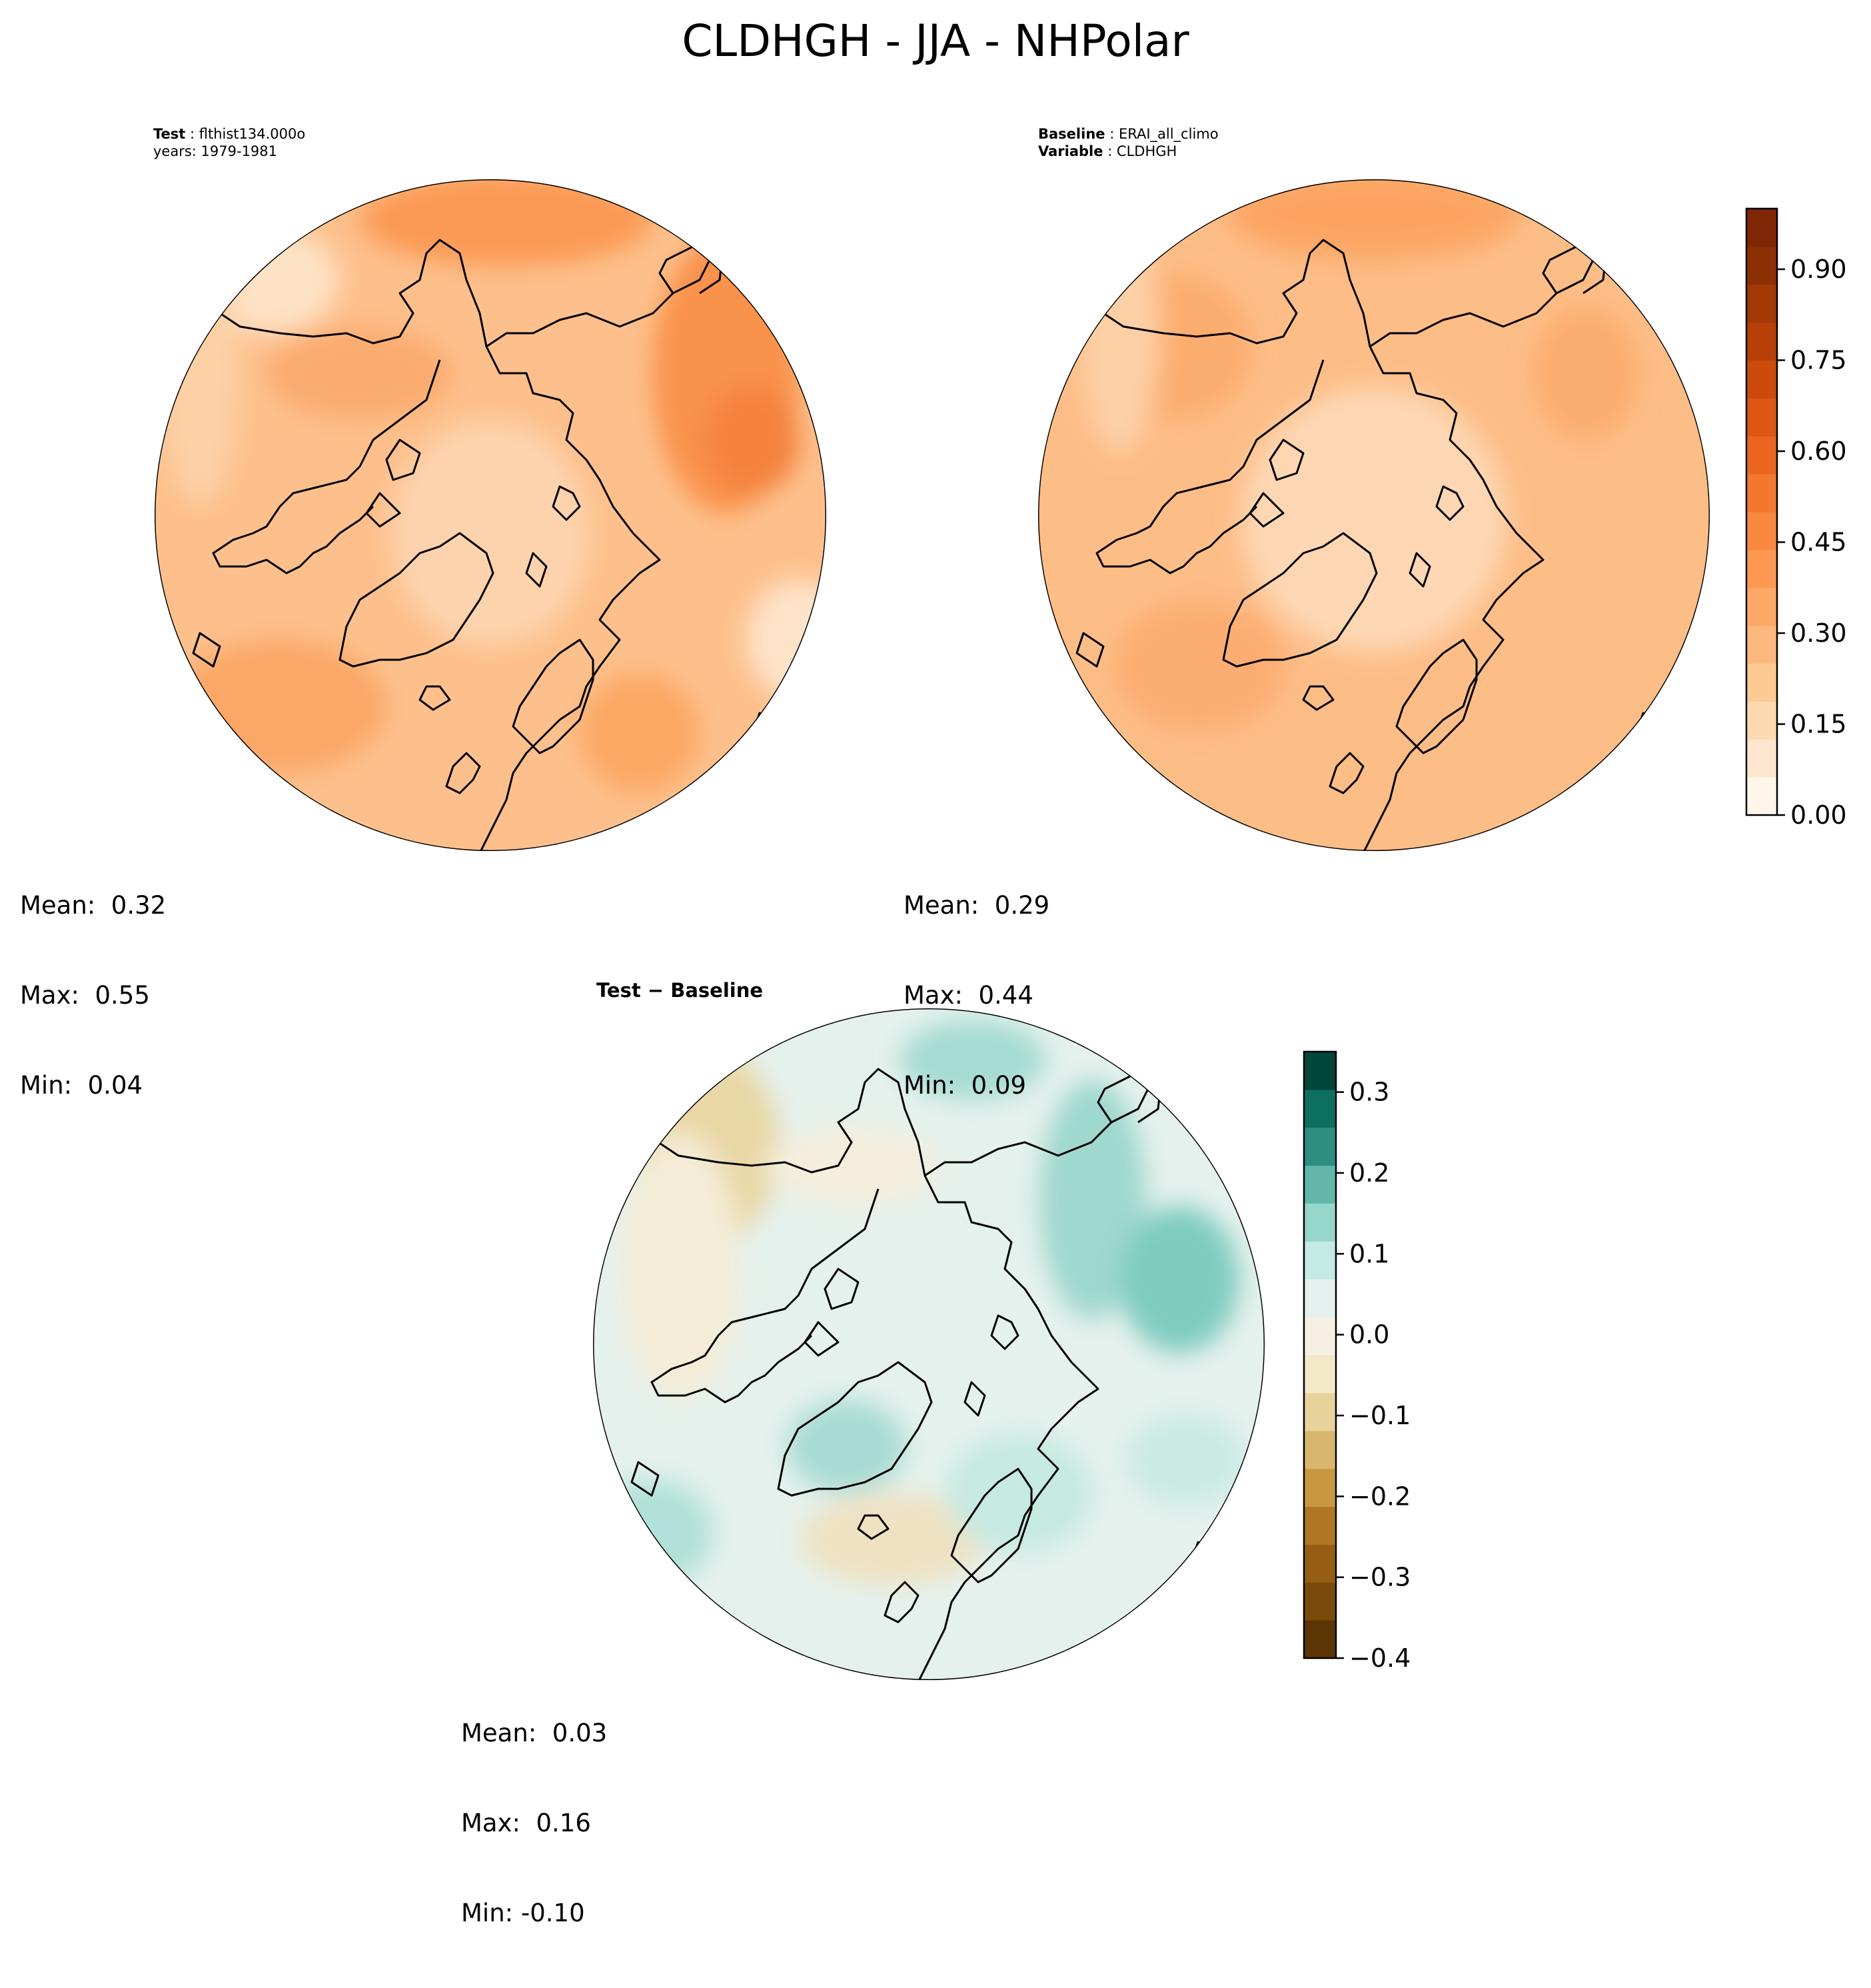 The height and width of the screenshot is (1988, 1871). What do you see at coordinates (1369, 1335) in the screenshot?
I see `colorbar-diff-tick-label: 0.0` at bounding box center [1369, 1335].